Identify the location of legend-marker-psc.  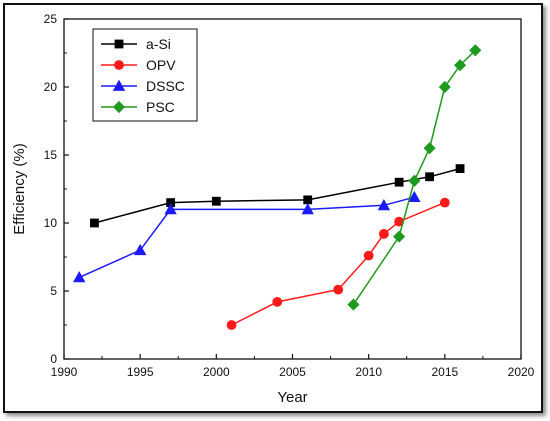
(119, 107).